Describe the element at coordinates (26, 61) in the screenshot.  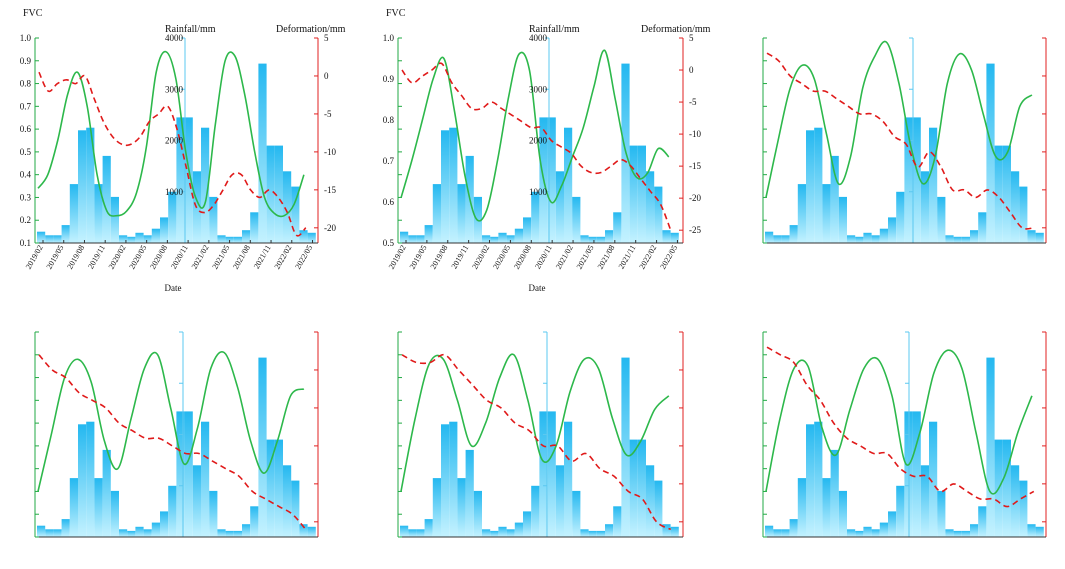
I see `fvc-tick-label: 0.9` at that location.